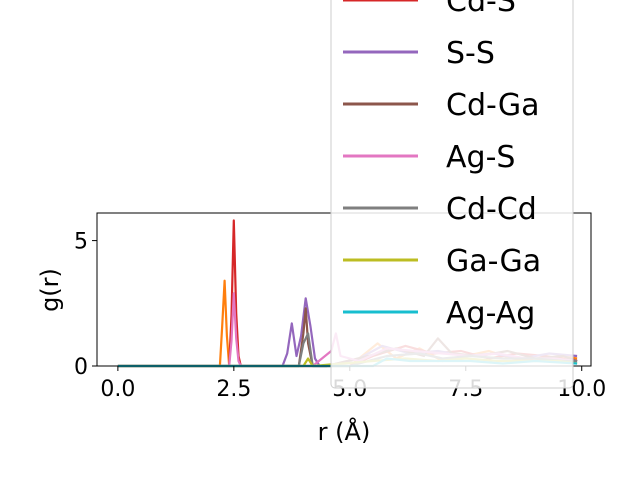 The width and height of the screenshot is (640, 480). I want to click on legend-label: Cd-S, so click(481, 9).